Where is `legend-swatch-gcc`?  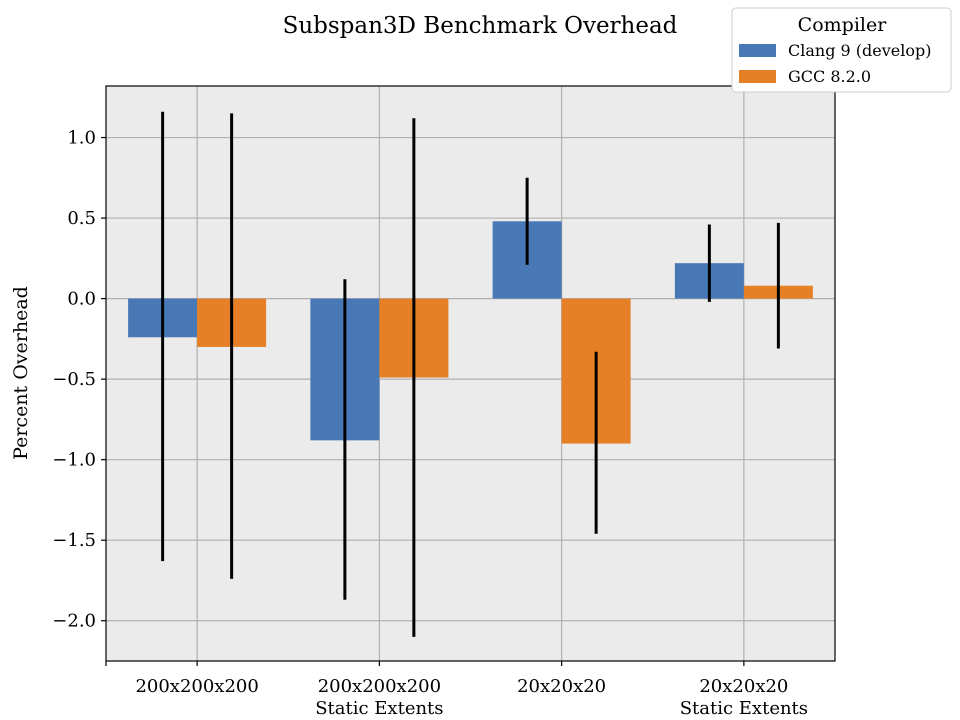 legend-swatch-gcc is located at coordinates (757, 76).